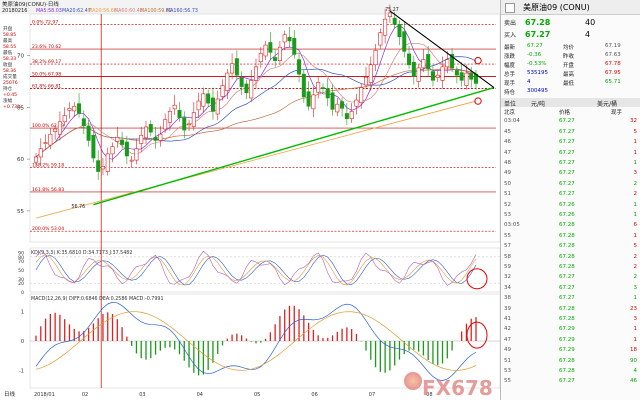  Describe the element at coordinates (507, 277) in the screenshot. I see `tick-time: 32` at that location.